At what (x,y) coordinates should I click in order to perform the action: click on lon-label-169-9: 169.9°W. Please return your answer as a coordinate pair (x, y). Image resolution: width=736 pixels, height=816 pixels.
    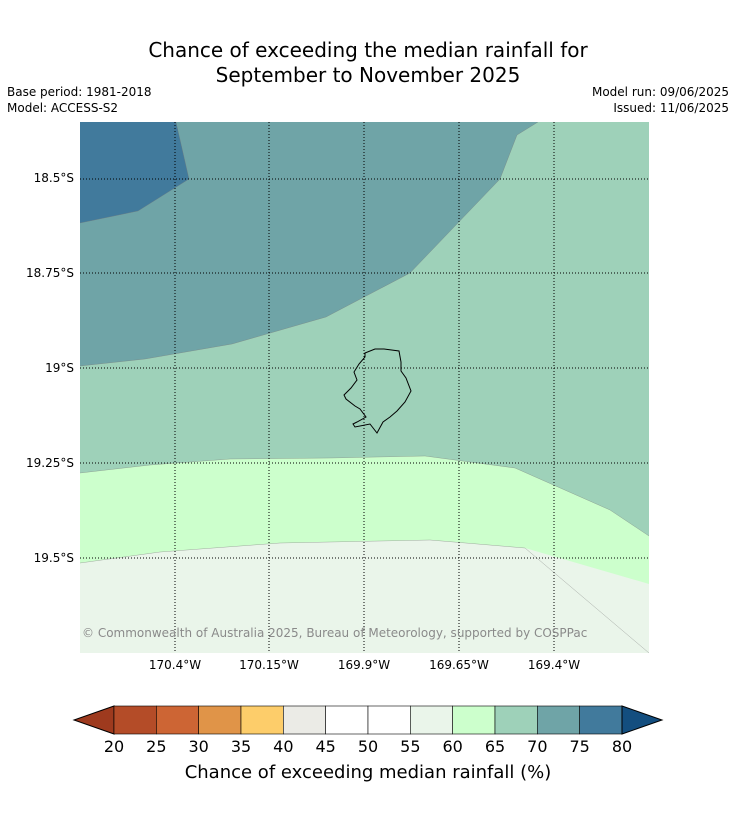
    Looking at the image, I should click on (364, 665).